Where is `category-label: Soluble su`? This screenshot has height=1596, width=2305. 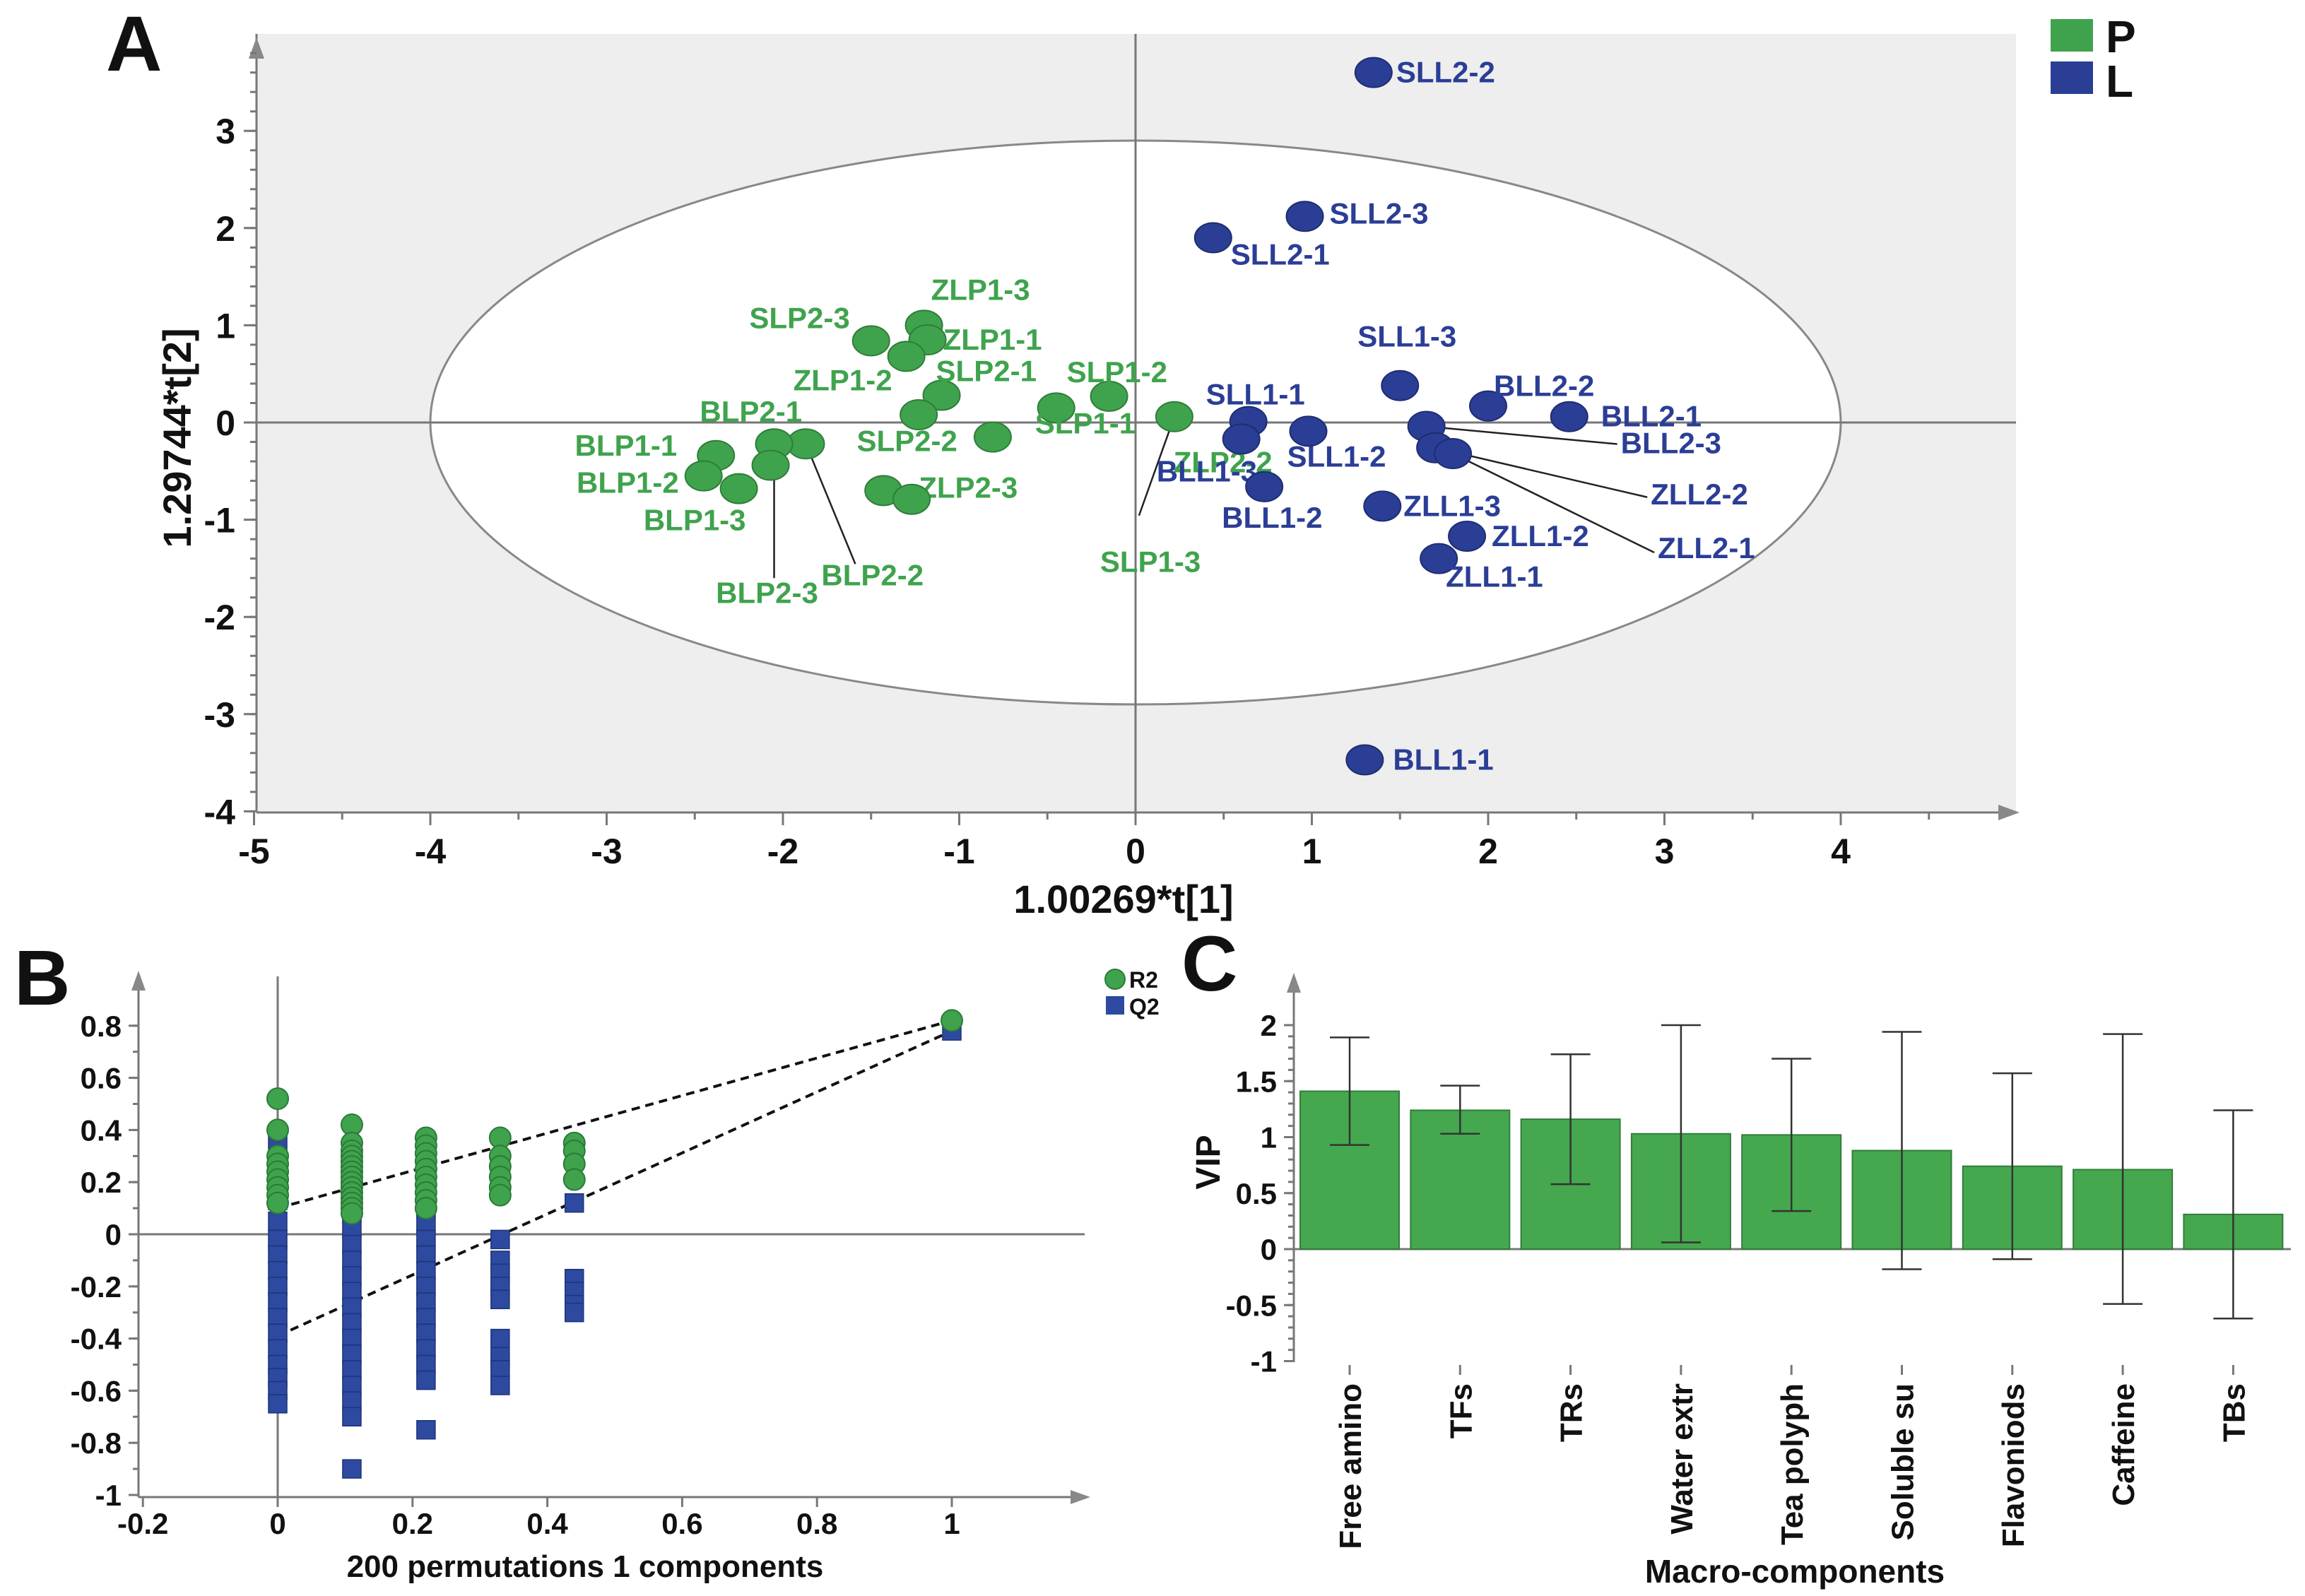 category-label: Soluble su is located at coordinates (1904, 1461).